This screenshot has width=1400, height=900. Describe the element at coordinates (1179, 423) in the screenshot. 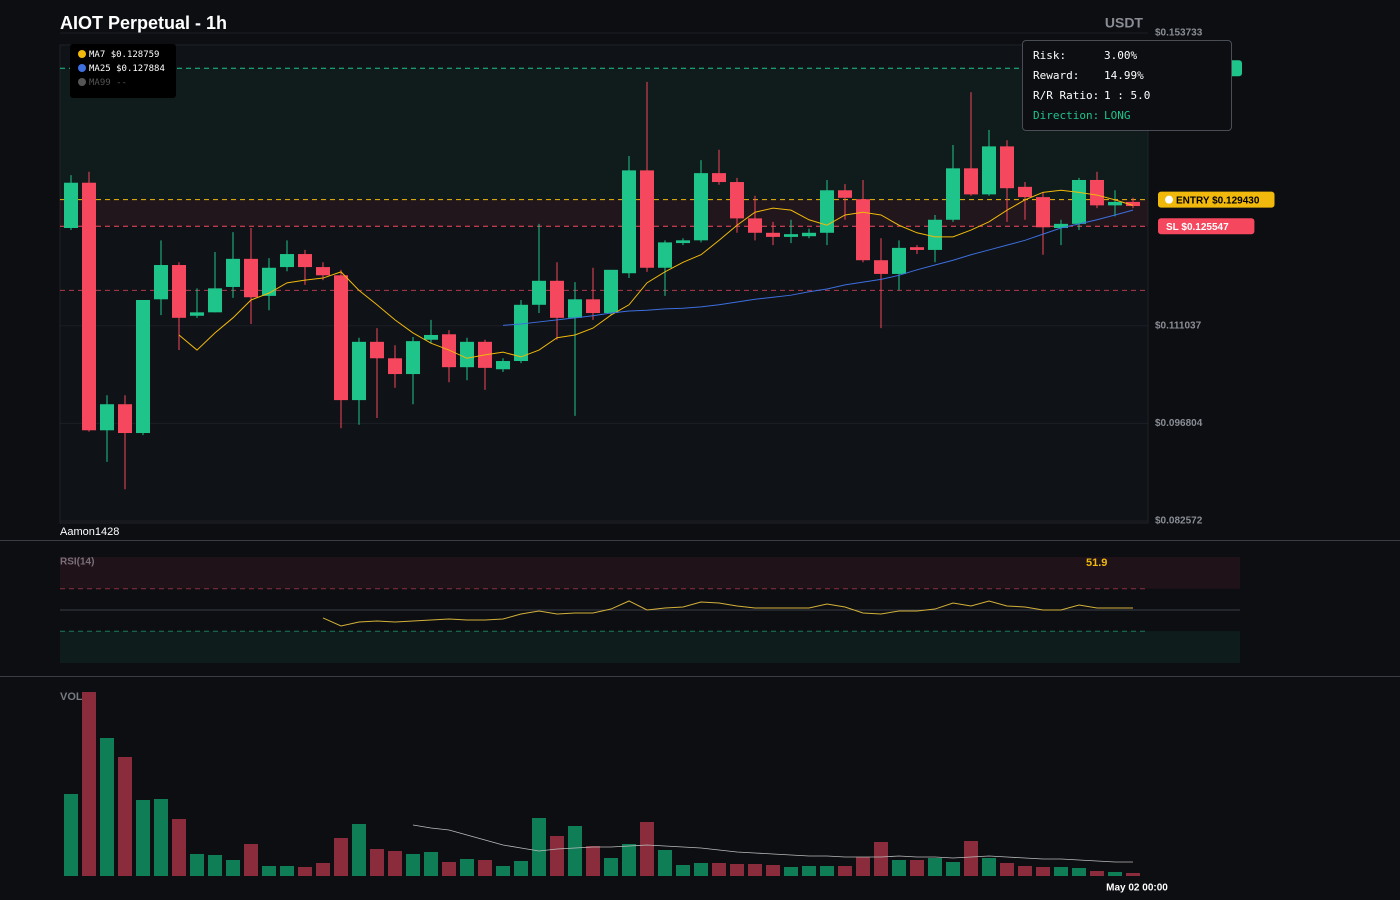

I see `y-tick-label: $0.096804` at that location.